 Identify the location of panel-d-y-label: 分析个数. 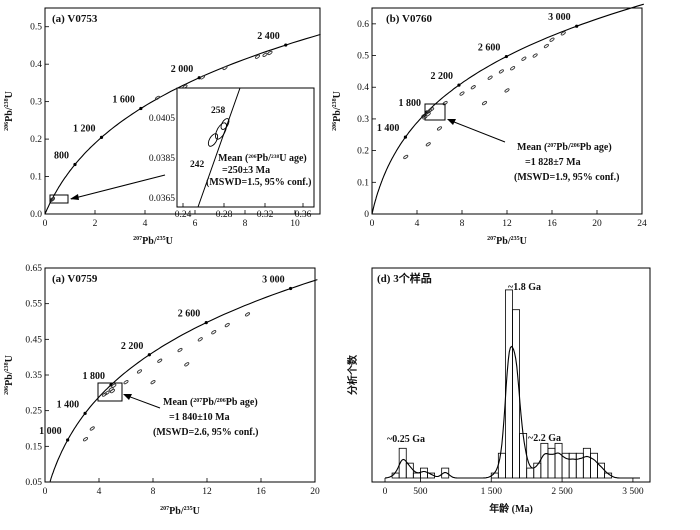
(352, 374).